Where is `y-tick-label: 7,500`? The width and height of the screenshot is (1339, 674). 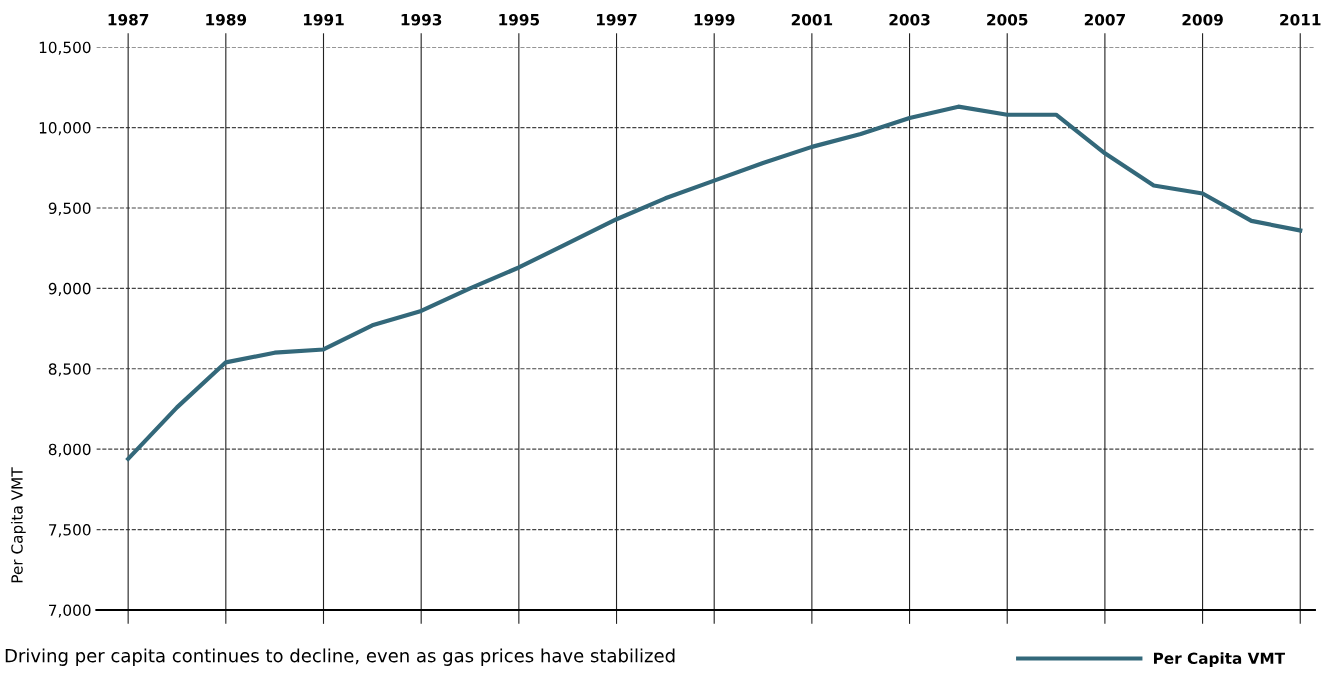 y-tick-label: 7,500 is located at coordinates (70, 531).